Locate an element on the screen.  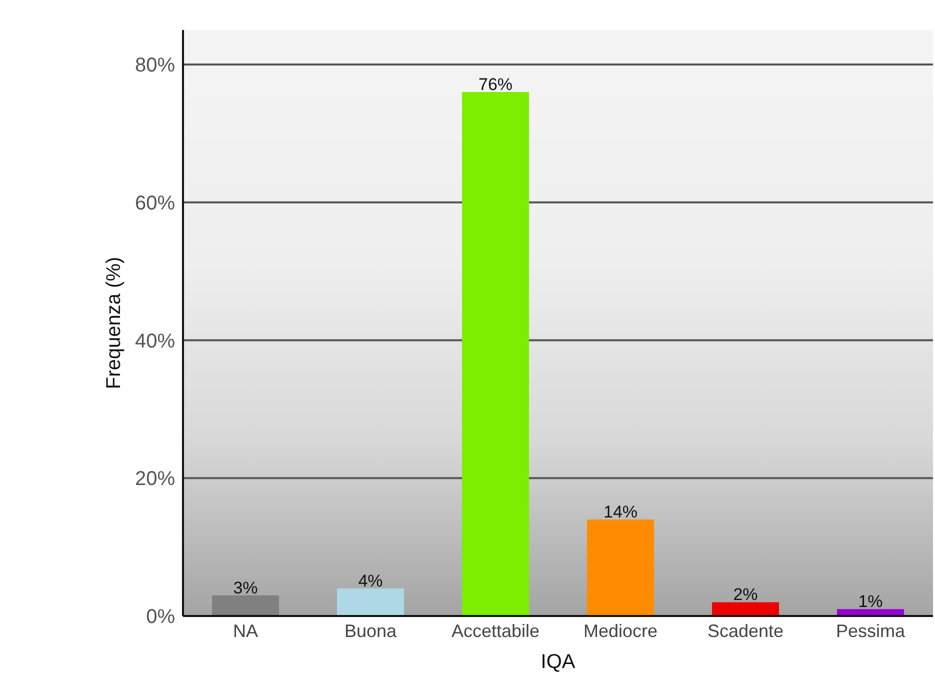
x-tick-label: Scadente is located at coordinates (745, 630).